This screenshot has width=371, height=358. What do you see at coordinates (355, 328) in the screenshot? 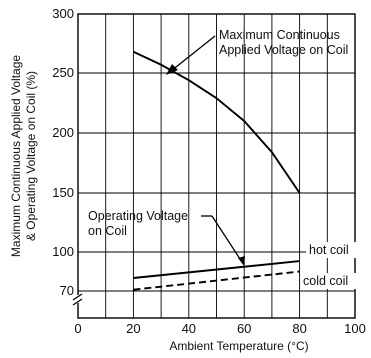
I see `x-tick-label: 100` at bounding box center [355, 328].